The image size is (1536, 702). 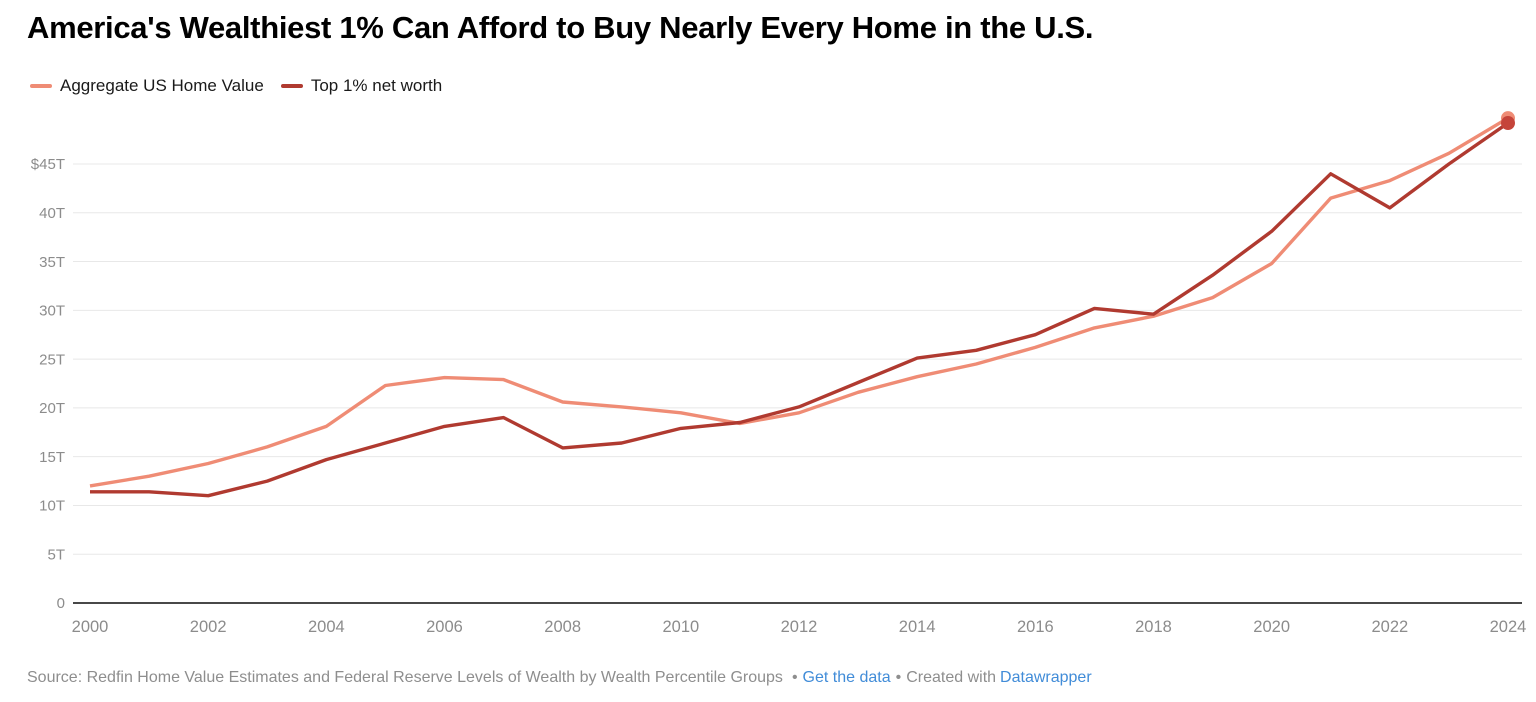 What do you see at coordinates (56, 554) in the screenshot?
I see `y-axis-label: 5T` at bounding box center [56, 554].